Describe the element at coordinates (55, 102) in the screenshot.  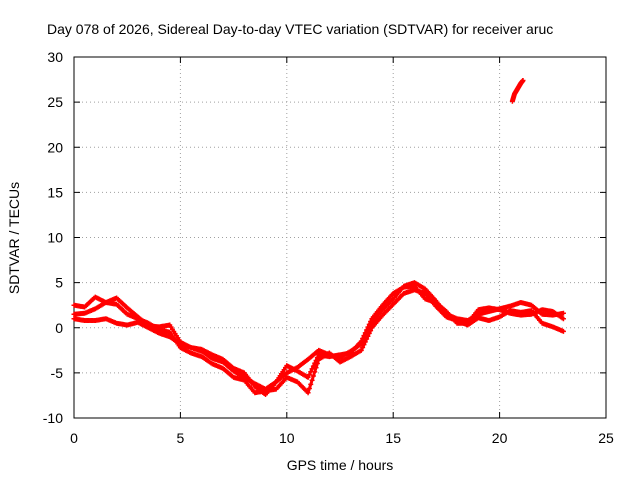
I see `y-tick-label: 25` at that location.